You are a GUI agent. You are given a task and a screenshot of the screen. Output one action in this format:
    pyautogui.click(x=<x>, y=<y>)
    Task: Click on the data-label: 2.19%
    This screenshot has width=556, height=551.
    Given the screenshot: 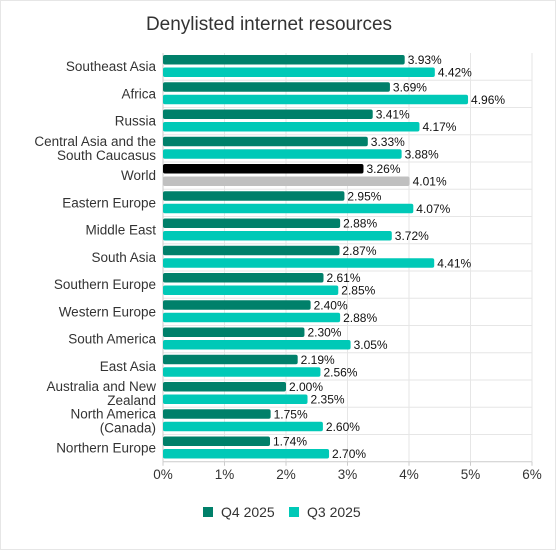 What is the action you would take?
    pyautogui.click(x=318, y=360)
    